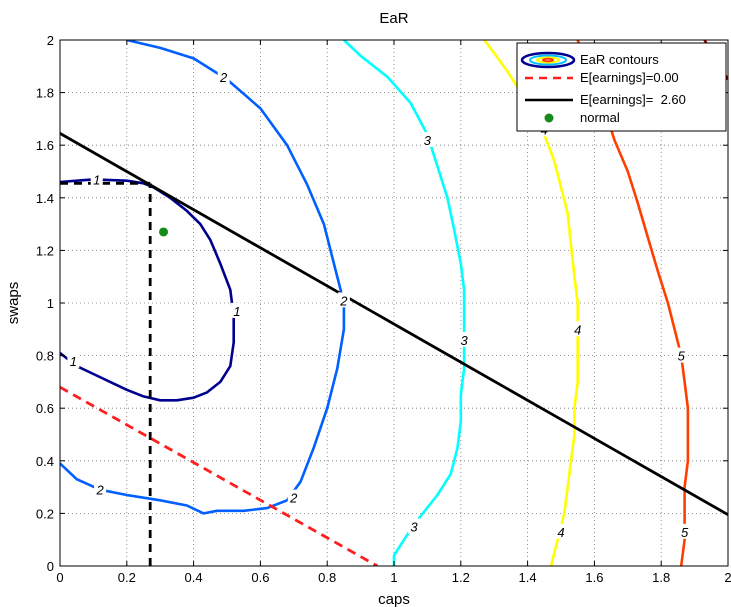 This screenshot has width=731, height=607. I want to click on y-tick-label: 0.4, so click(45, 461).